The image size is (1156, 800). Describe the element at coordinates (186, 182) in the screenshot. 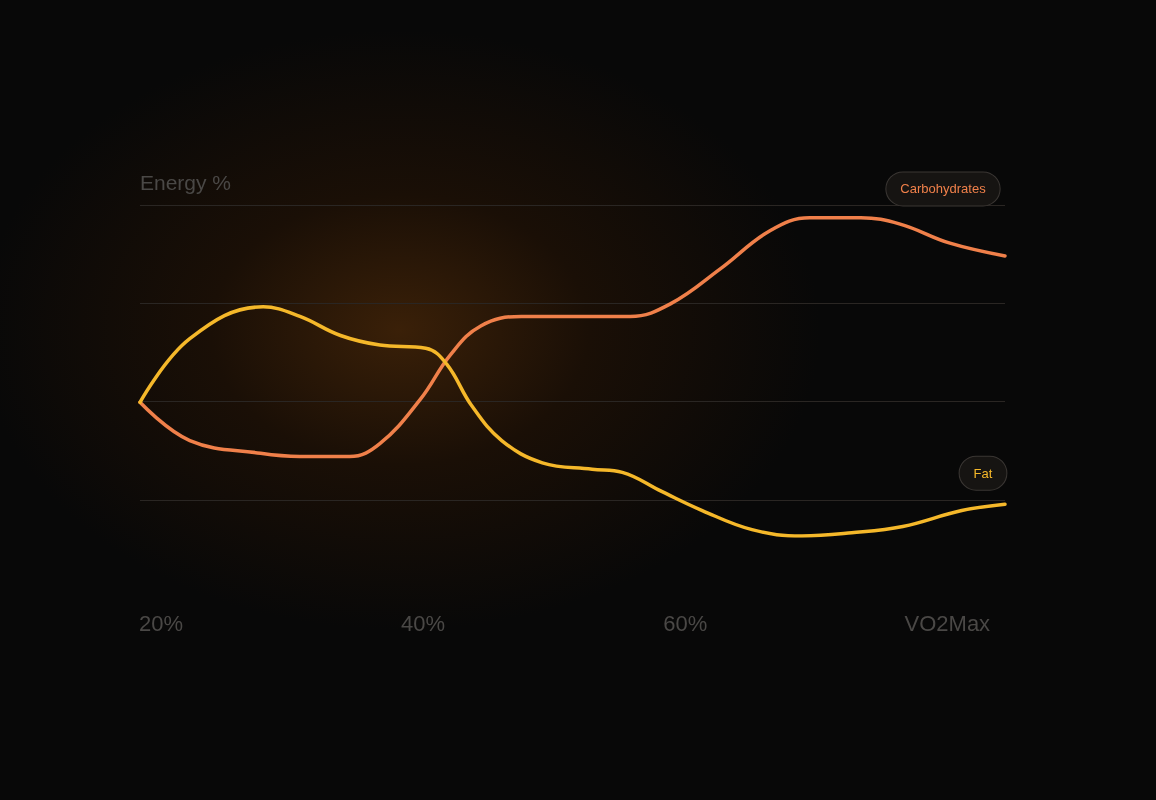

I see `y-axis-title: Energy %` at that location.